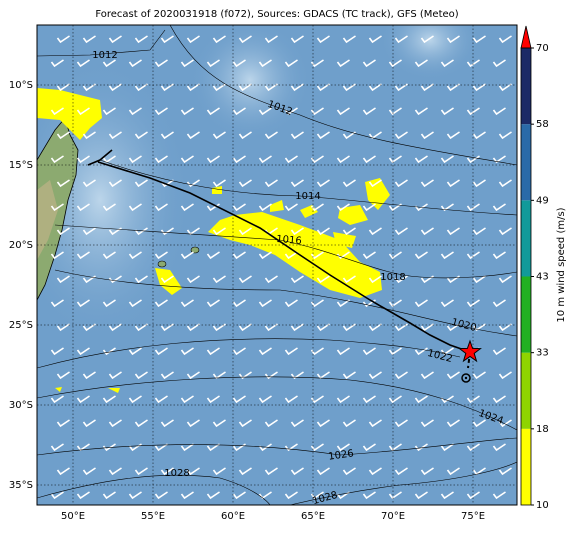  What do you see at coordinates (21, 405) in the screenshot?
I see `y-tick-label: 30°S` at bounding box center [21, 405].